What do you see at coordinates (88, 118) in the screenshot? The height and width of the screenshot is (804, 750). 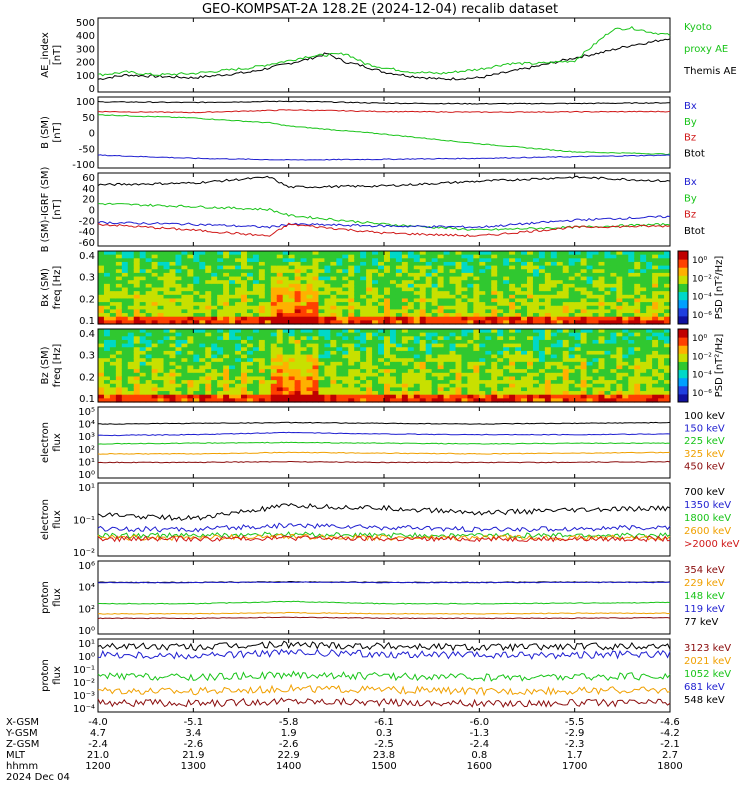 I see `ytick-label-bsm: 50` at bounding box center [88, 118].